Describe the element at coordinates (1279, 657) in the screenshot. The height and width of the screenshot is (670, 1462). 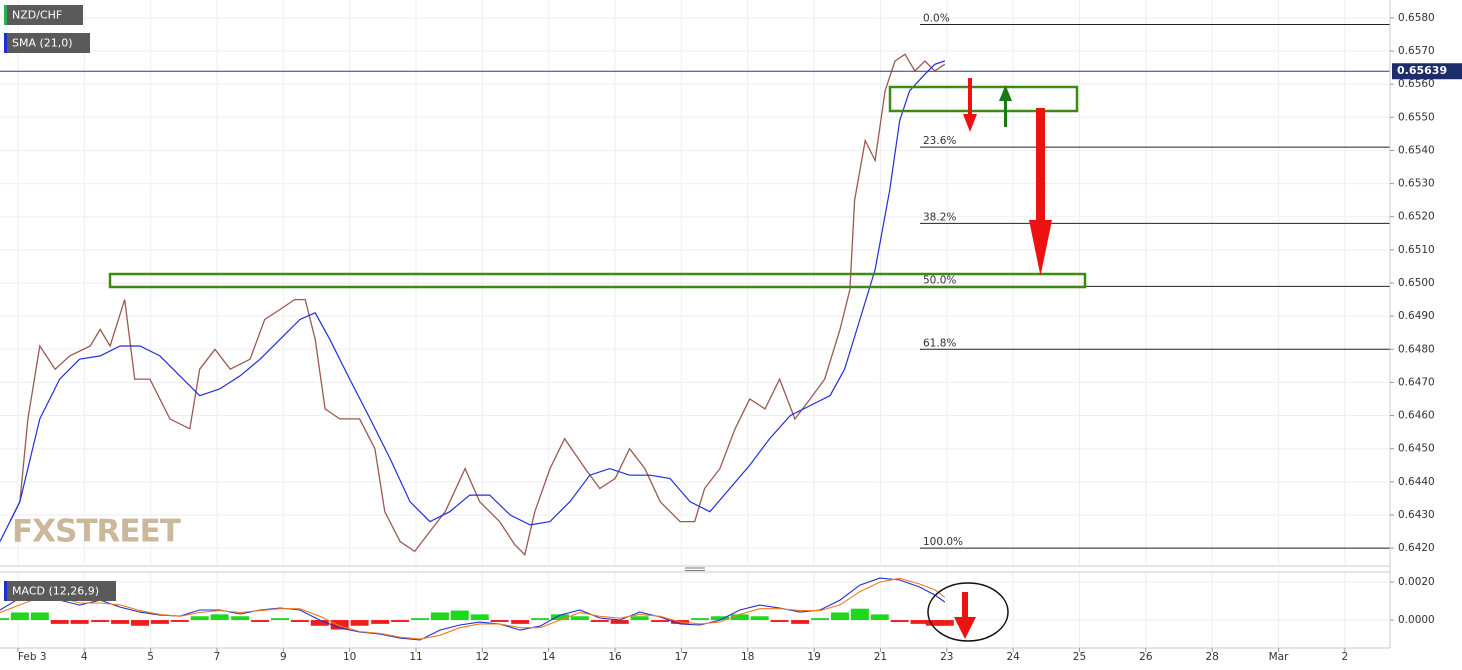
I see `x-tick-label: Mar` at that location.